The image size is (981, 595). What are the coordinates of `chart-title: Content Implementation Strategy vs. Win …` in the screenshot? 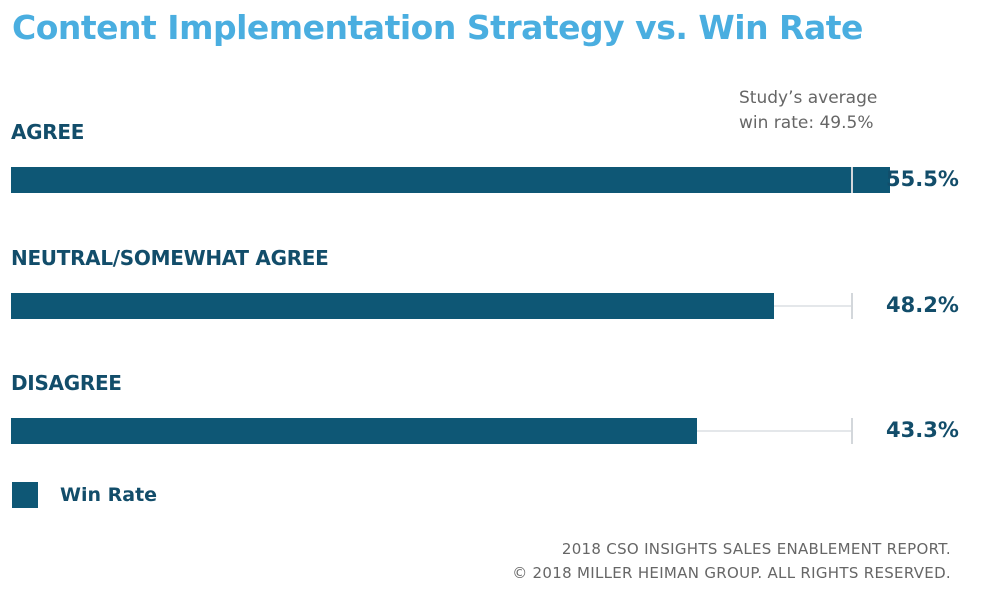 It's located at (437, 27).